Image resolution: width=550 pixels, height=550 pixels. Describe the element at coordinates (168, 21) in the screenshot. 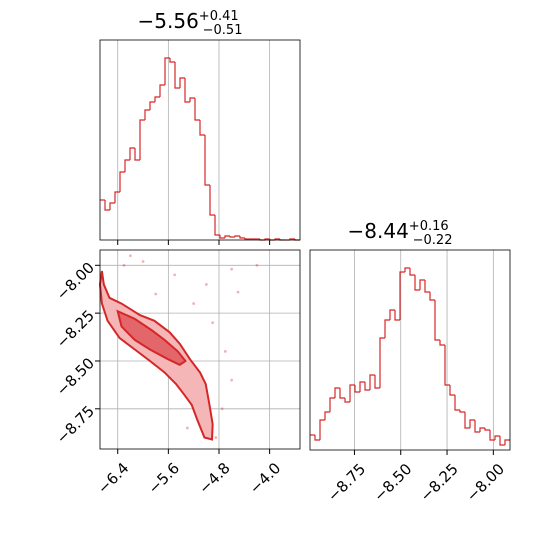

I see `title-value: −5.56` at that location.